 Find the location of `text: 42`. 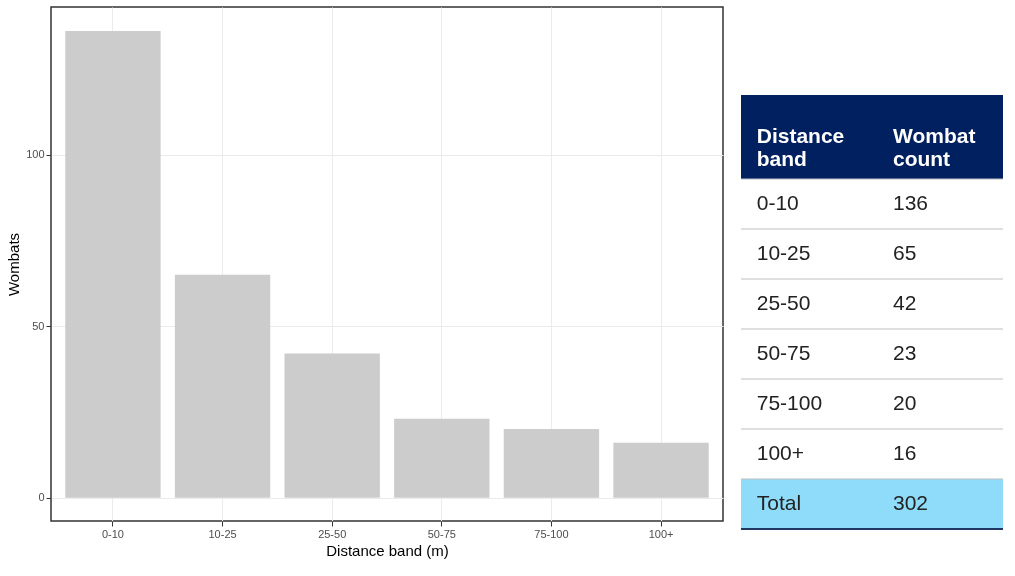

text: 42 is located at coordinates (904, 302).